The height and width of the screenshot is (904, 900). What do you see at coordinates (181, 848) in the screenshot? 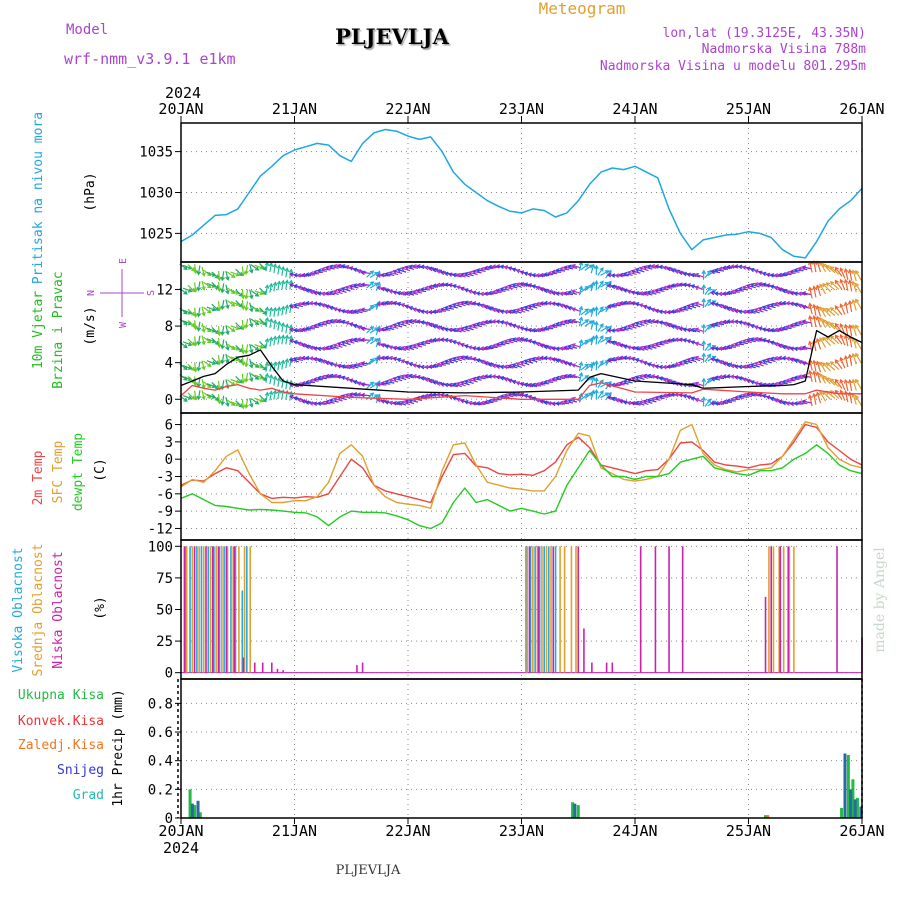
I see `bottom-year-label: 2024` at bounding box center [181, 848].